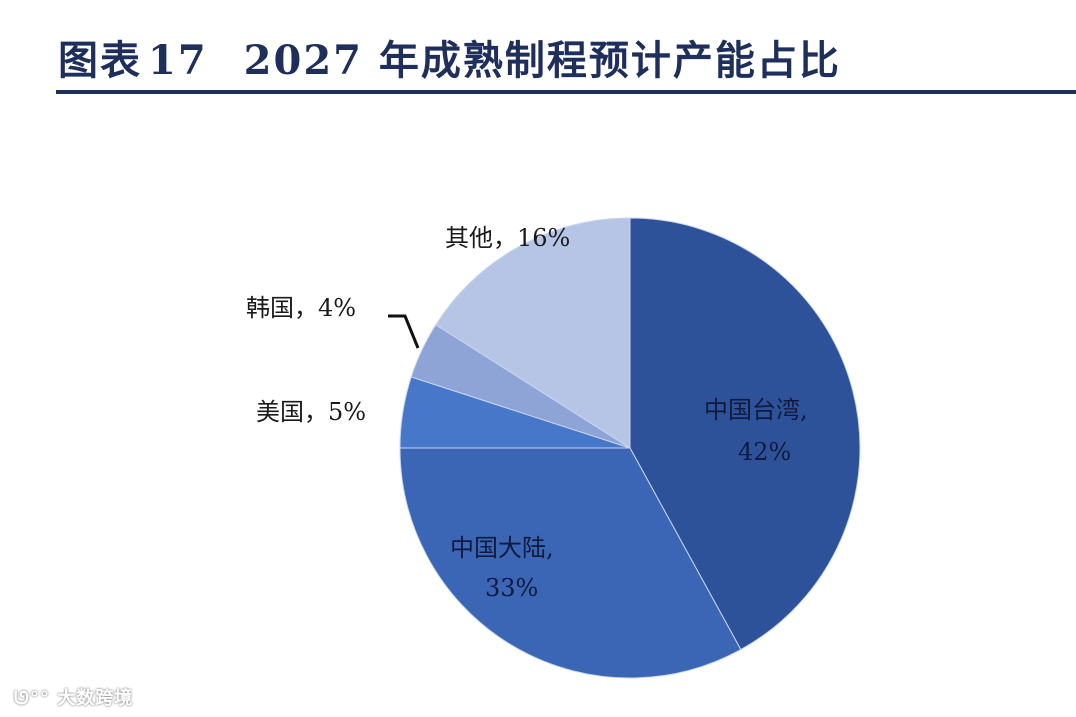 The width and height of the screenshot is (1076, 717). What do you see at coordinates (756, 410) in the screenshot?
I see `label-taiwan-name: 中国台湾,` at bounding box center [756, 410].